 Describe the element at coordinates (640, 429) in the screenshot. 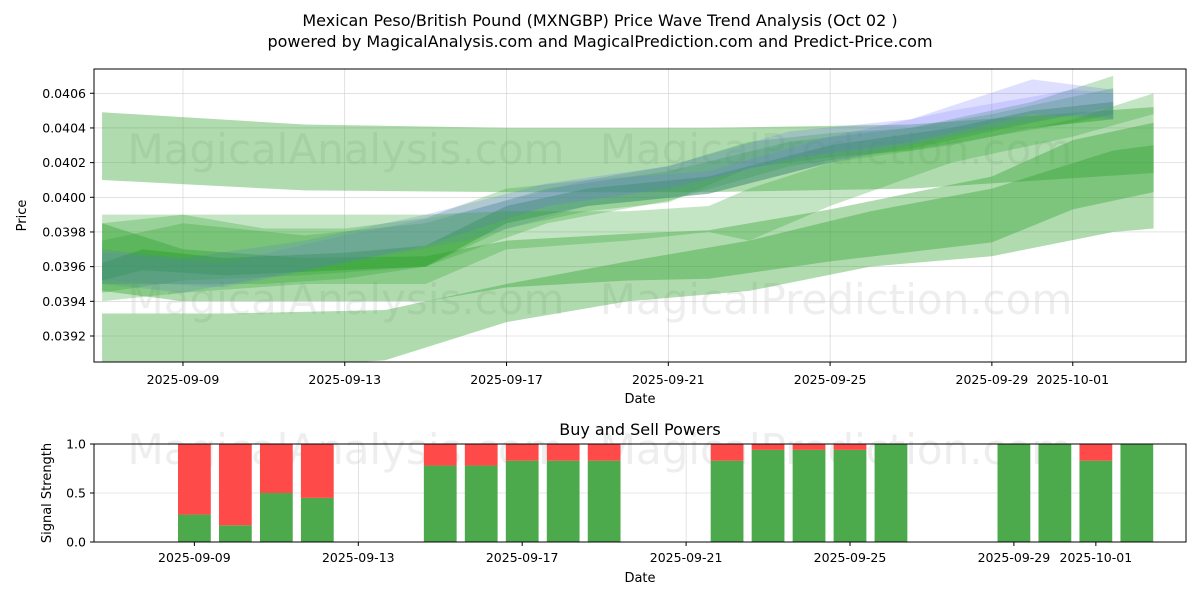

I see `signal-title: Buy and Sell Powers` at that location.